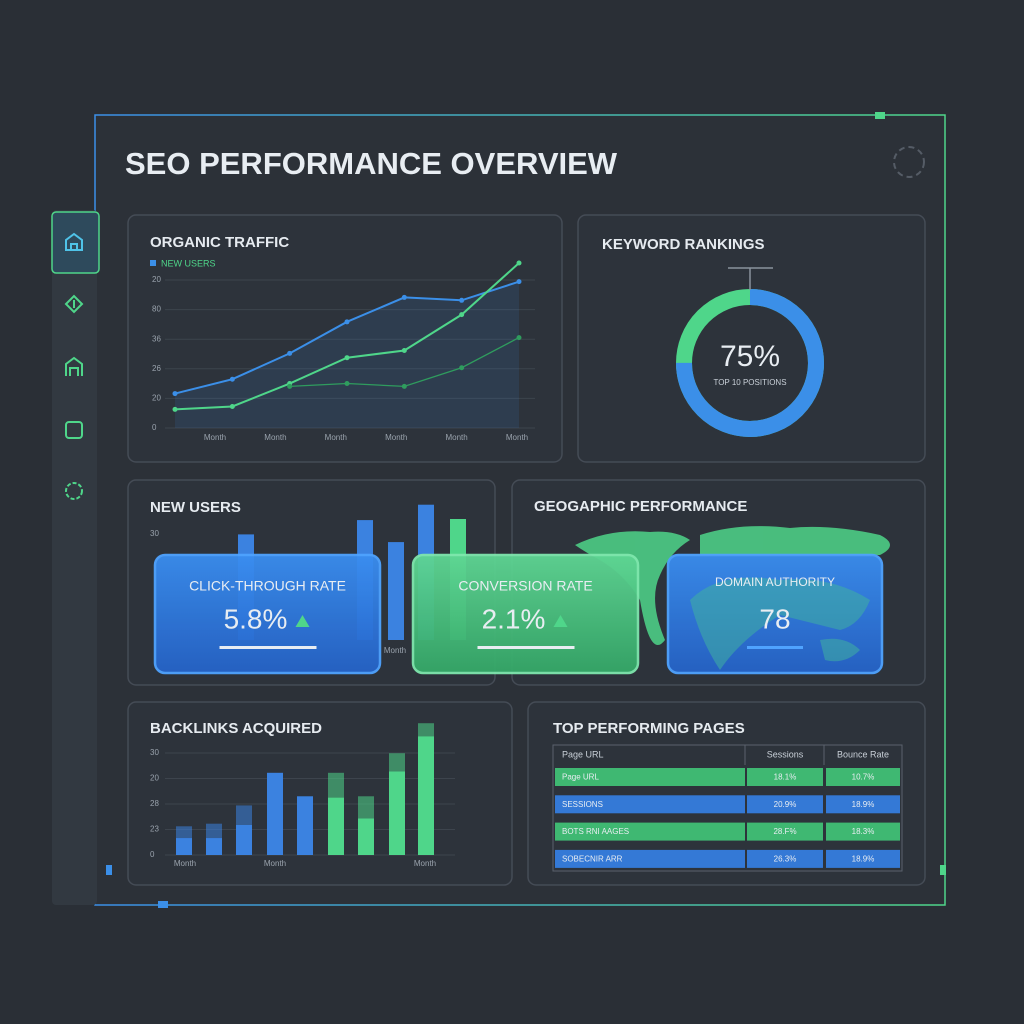 Image resolution: width=1024 pixels, height=1024 pixels. What do you see at coordinates (750, 356) in the screenshot?
I see `donut-value: 75%` at bounding box center [750, 356].